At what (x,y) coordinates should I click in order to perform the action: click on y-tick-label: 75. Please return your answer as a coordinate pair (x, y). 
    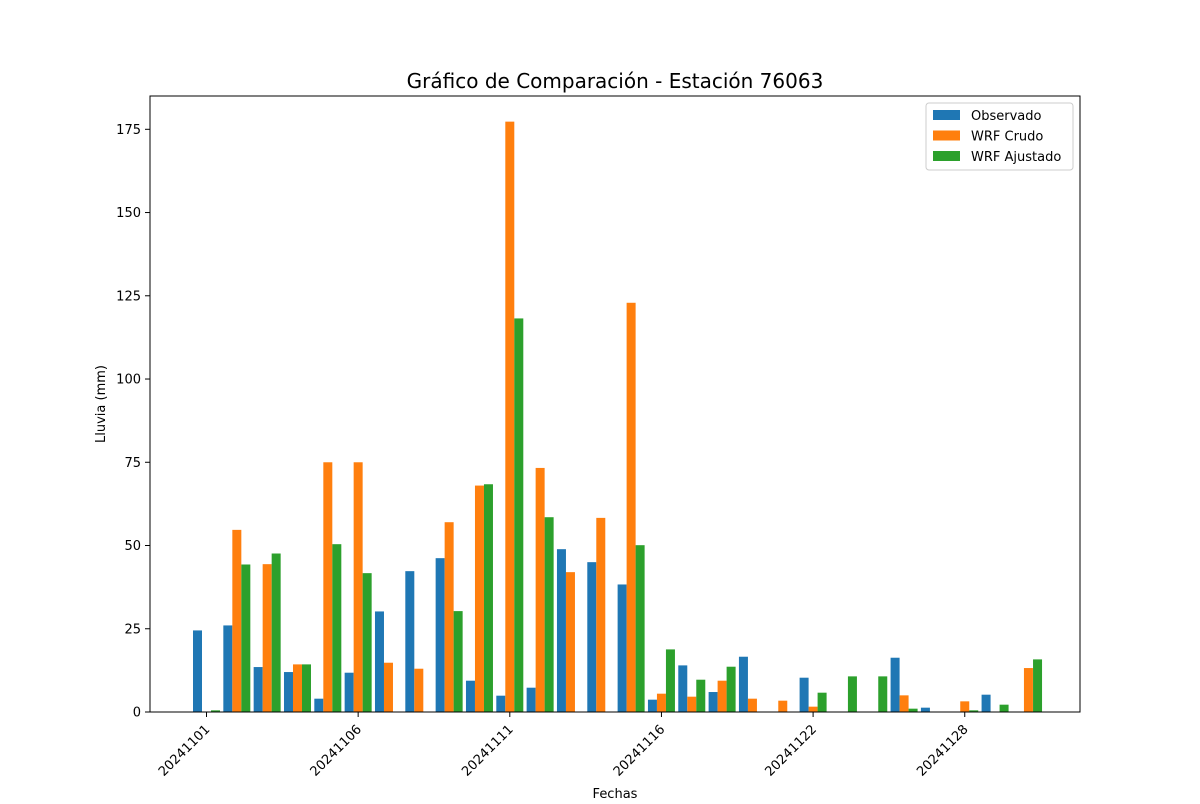
    Looking at the image, I should click on (132, 463).